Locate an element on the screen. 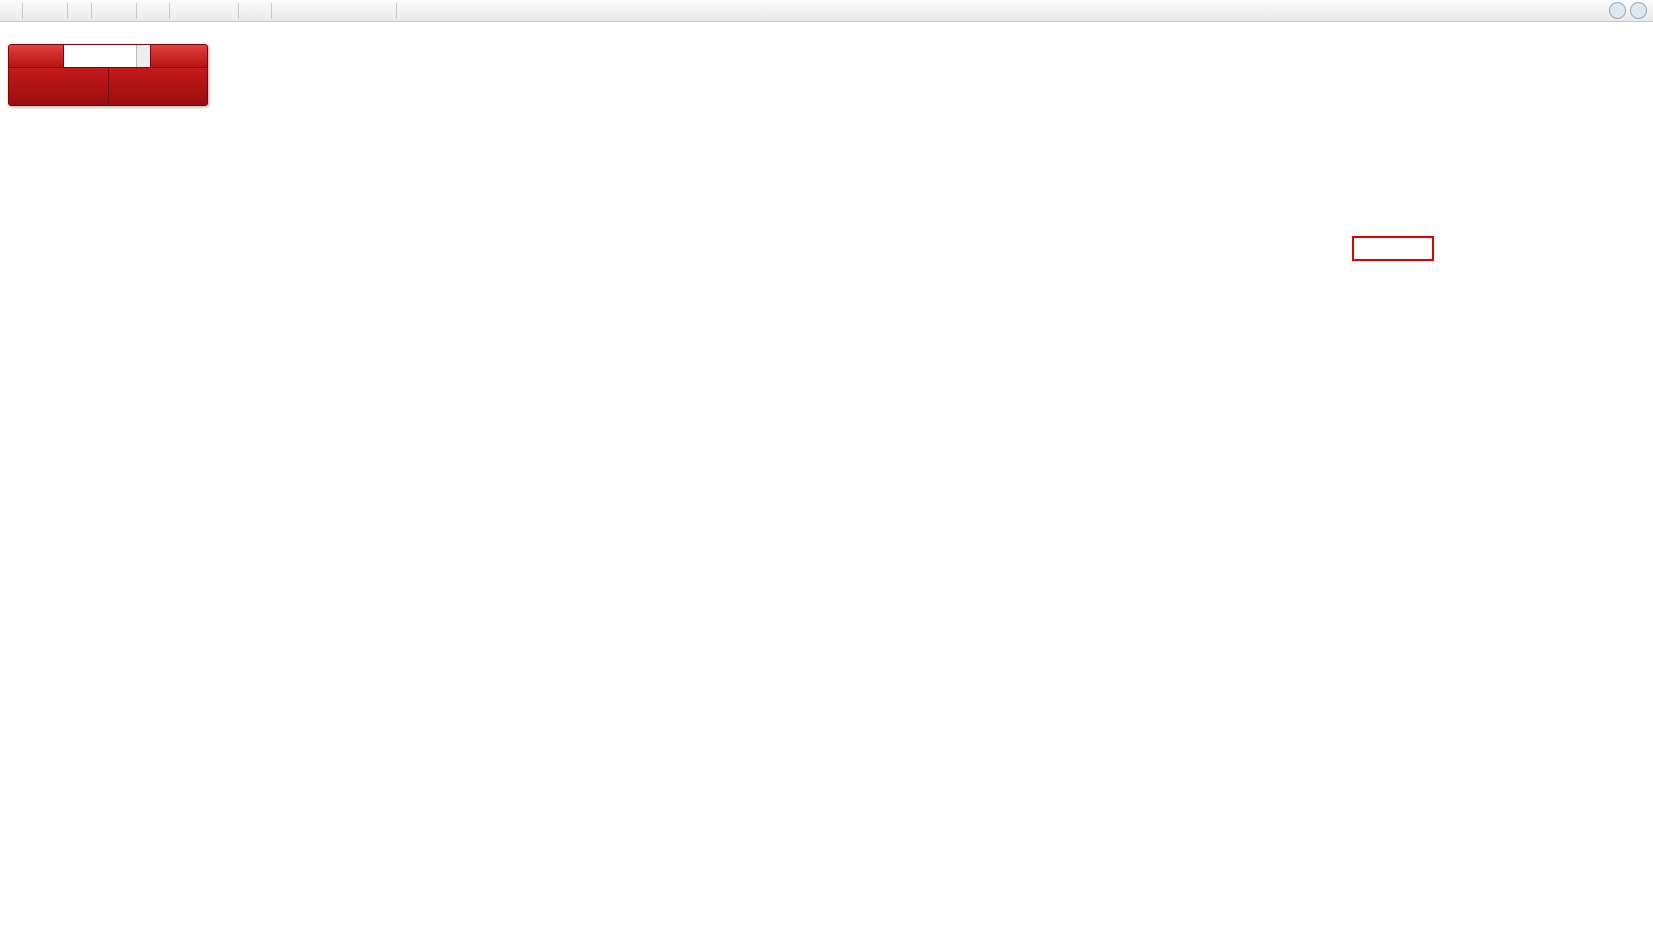 The width and height of the screenshot is (1653, 948). trendline-button is located at coordinates (306, 11).